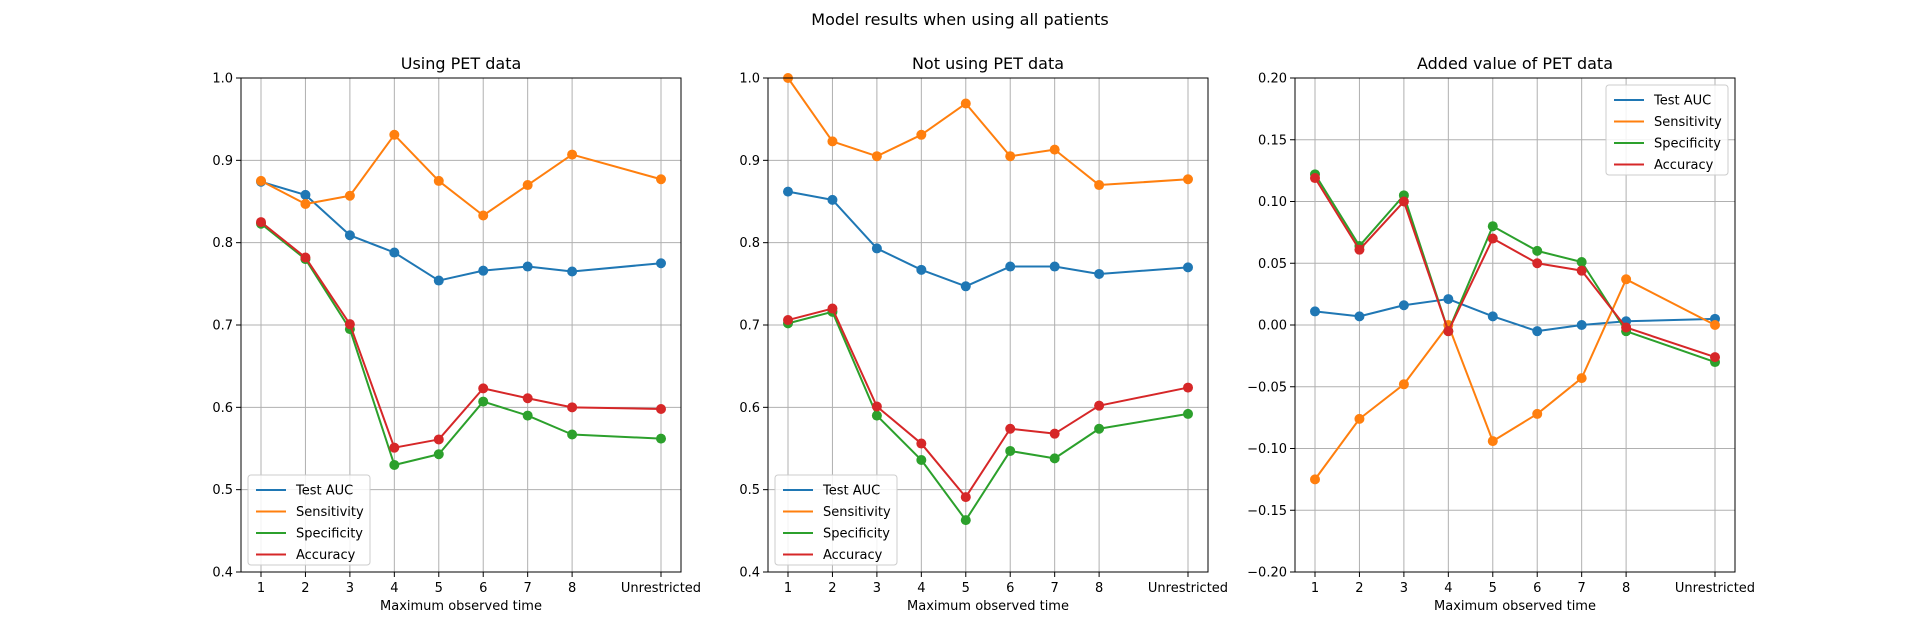  Describe the element at coordinates (1359, 588) in the screenshot. I see `x-tick-label: 2` at that location.